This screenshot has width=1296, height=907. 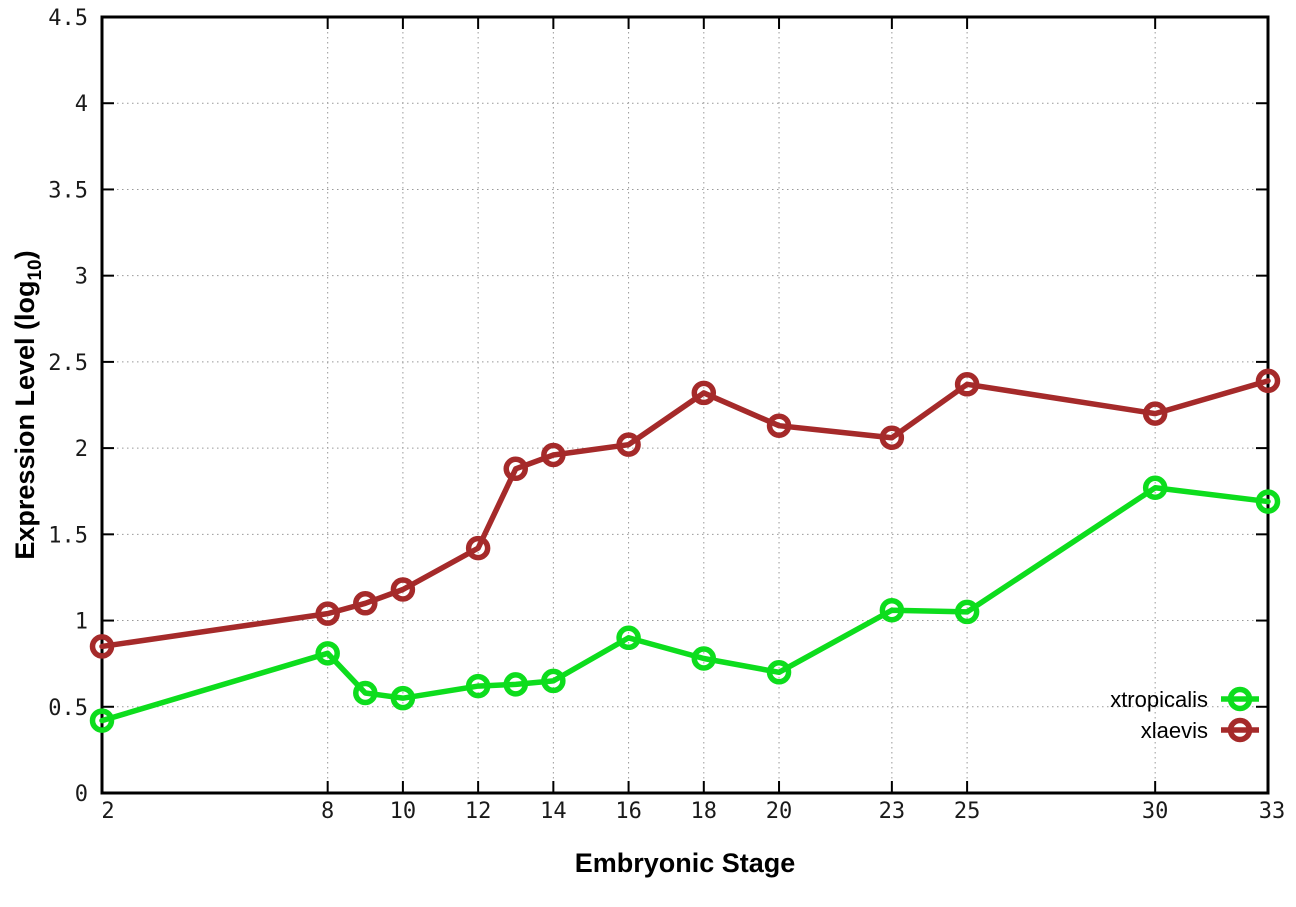 I want to click on y-axis-title-main: Expression Level (log, so click(x=25, y=420).